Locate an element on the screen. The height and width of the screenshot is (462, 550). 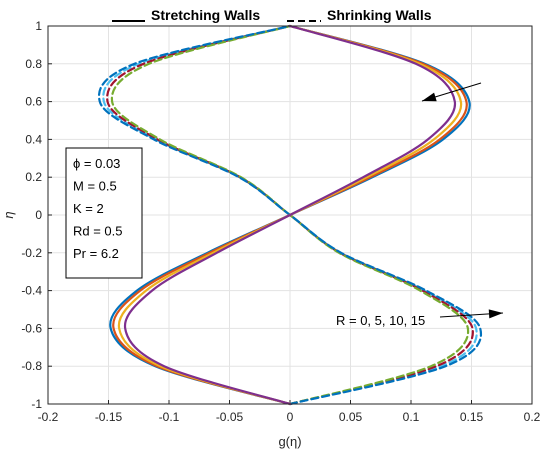
y-tick-label: -1 is located at coordinates (36, 404).